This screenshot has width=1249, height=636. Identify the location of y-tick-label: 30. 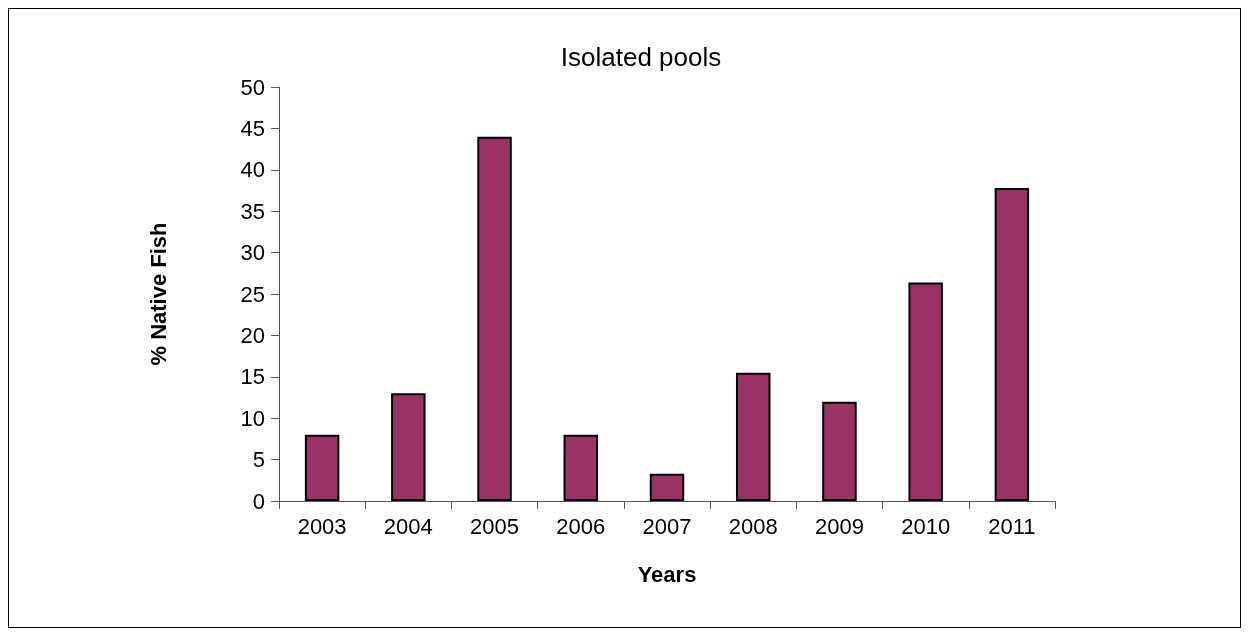
(252, 253).